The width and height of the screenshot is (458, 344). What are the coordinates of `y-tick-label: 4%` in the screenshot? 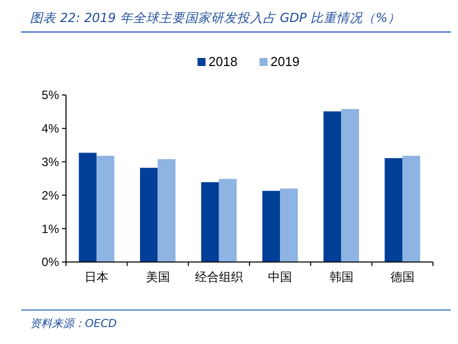 It's located at (51, 129).